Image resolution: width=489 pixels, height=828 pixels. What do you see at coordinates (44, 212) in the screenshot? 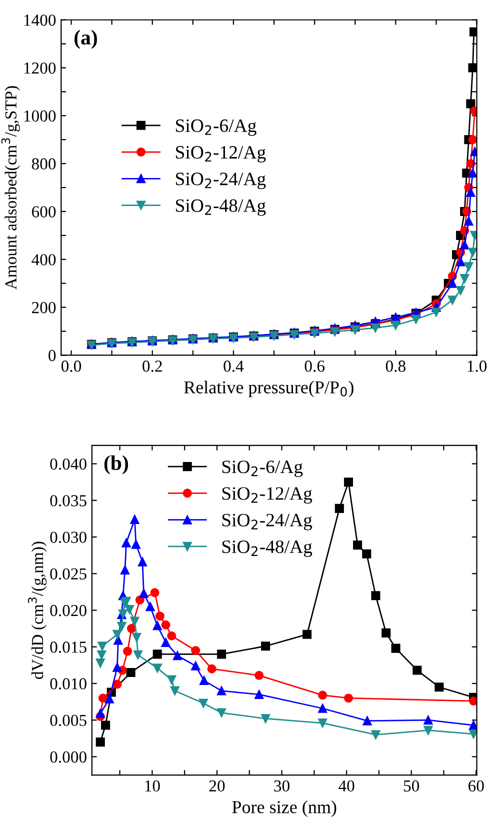
I see `y-tick-label: 600` at bounding box center [44, 212].